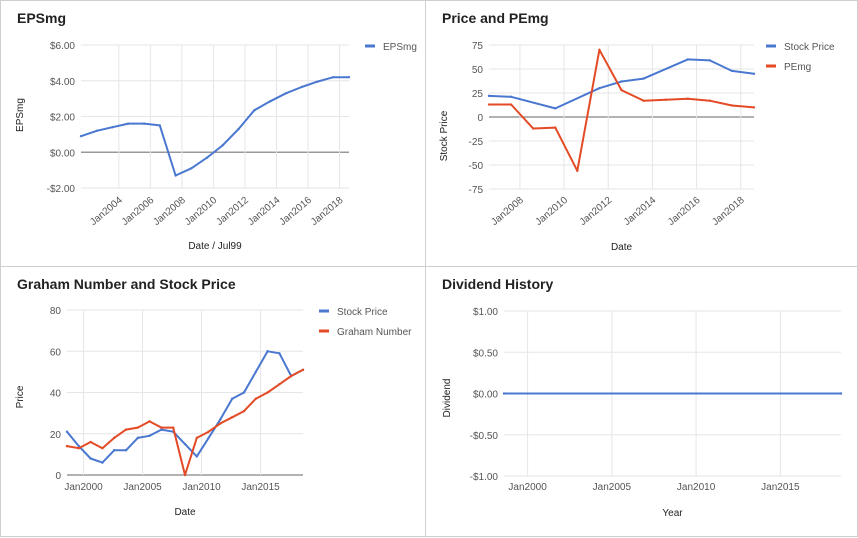 The width and height of the screenshot is (858, 538). What do you see at coordinates (62, 82) in the screenshot?
I see `y-tick-label: $4.00` at bounding box center [62, 82].